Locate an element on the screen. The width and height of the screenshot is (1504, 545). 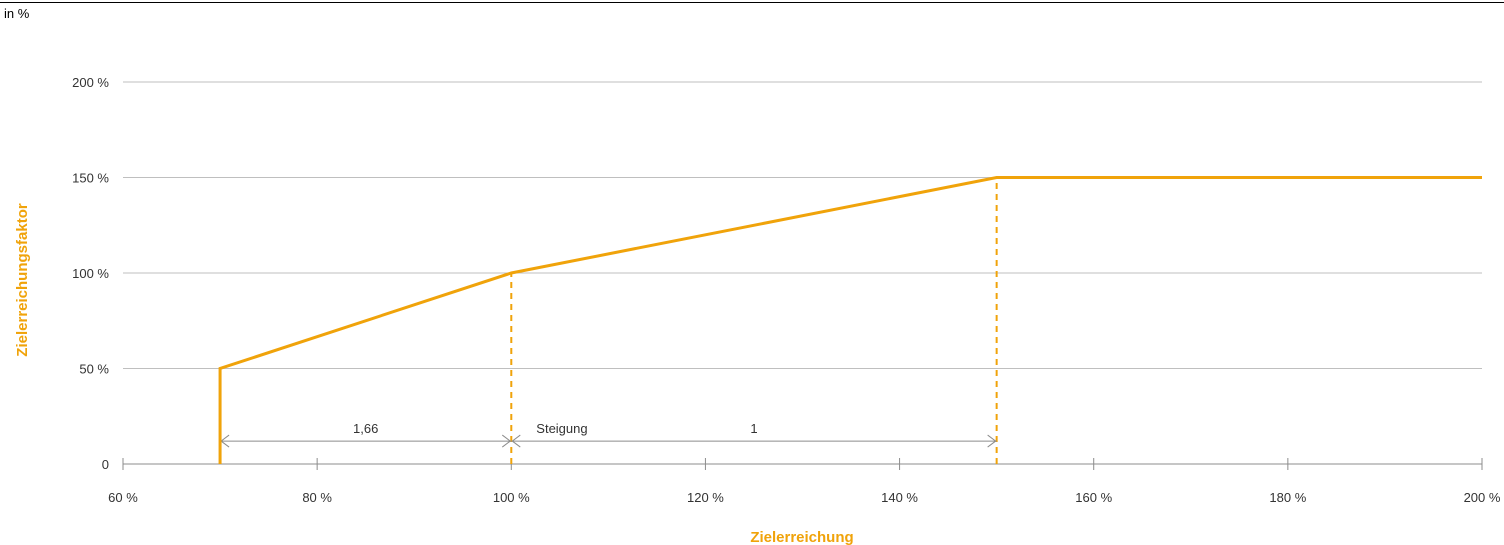
x-tick-label: 200 % is located at coordinates (1482, 497).